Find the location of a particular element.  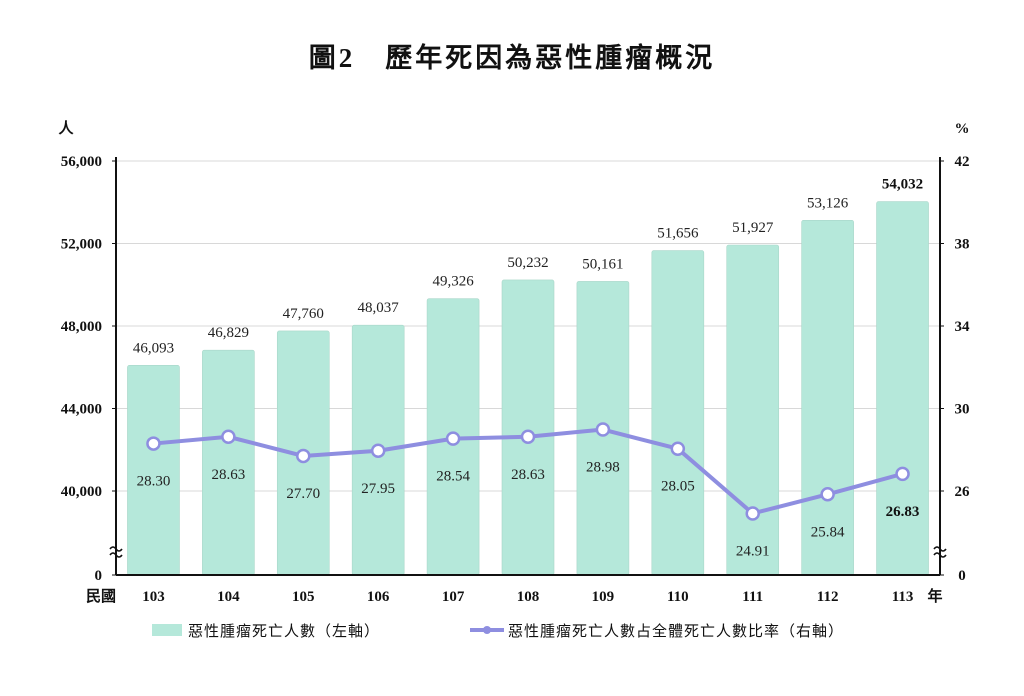

bar-label: 51,927 is located at coordinates (753, 228).